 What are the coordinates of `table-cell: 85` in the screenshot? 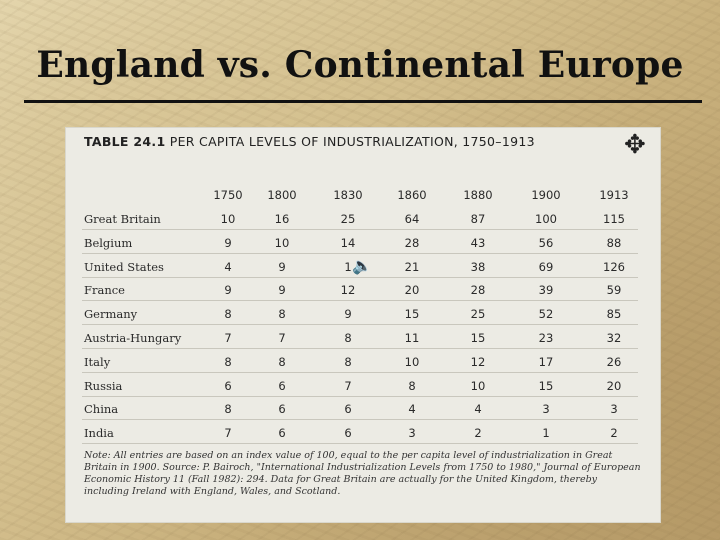 It's located at (614, 314).